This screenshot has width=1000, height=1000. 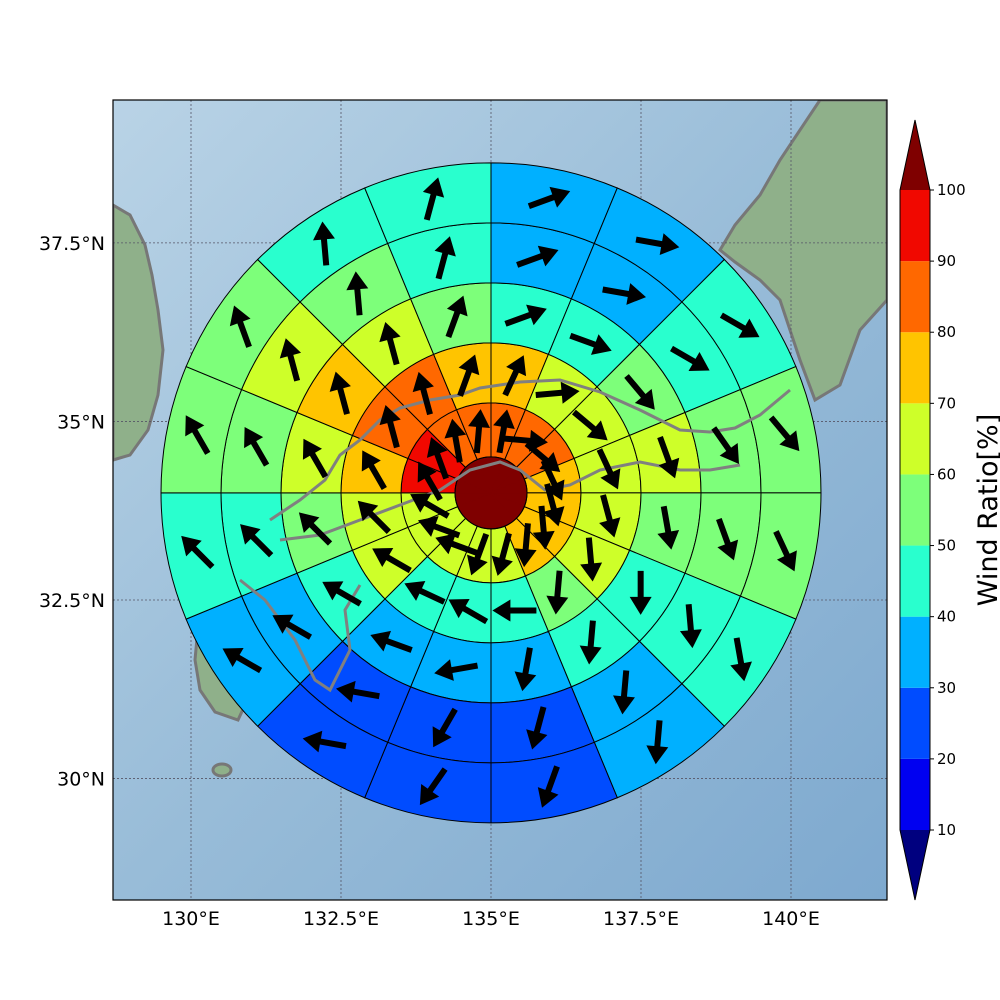 What do you see at coordinates (81, 780) in the screenshot?
I see `y-tick-label: 30°N` at bounding box center [81, 780].